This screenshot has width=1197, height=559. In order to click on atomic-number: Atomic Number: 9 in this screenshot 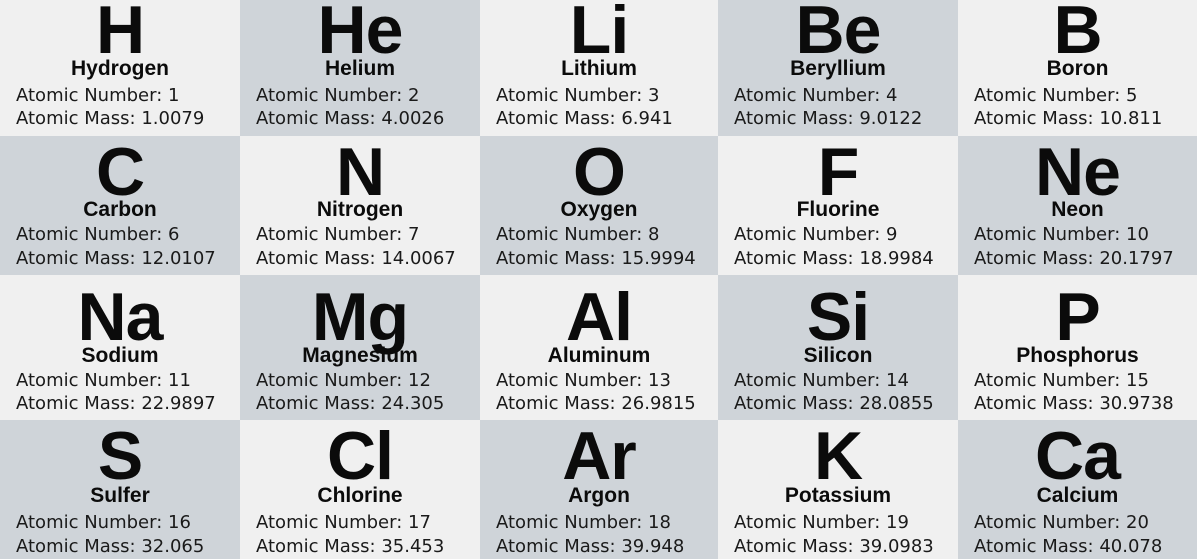, I will do `click(815, 235)`.